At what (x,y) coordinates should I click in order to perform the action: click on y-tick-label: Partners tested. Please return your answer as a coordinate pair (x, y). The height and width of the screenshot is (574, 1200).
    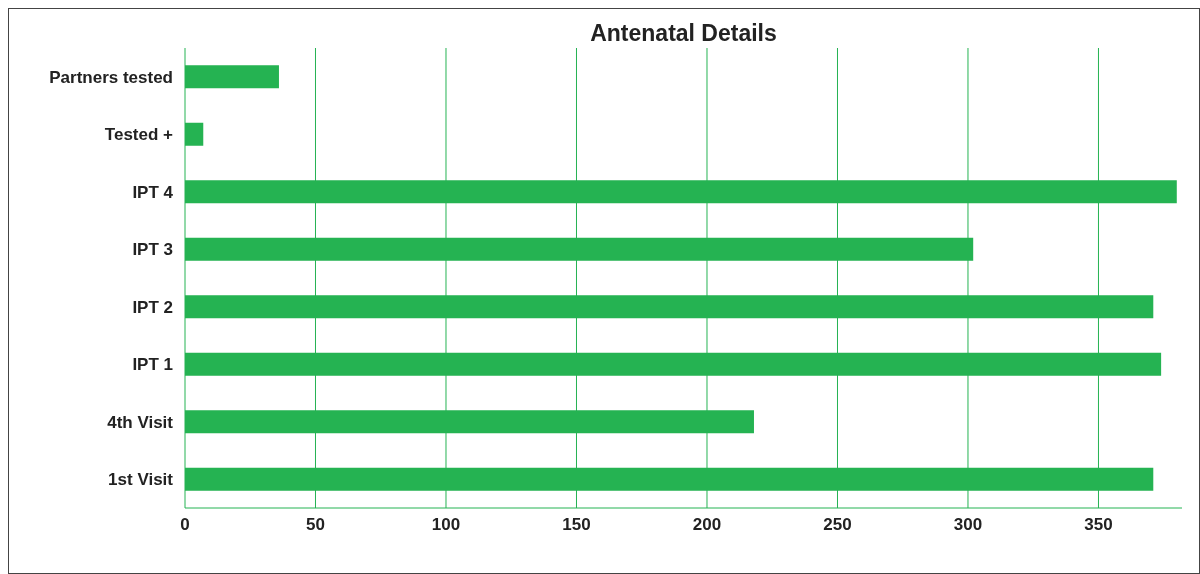
    Looking at the image, I should click on (111, 77).